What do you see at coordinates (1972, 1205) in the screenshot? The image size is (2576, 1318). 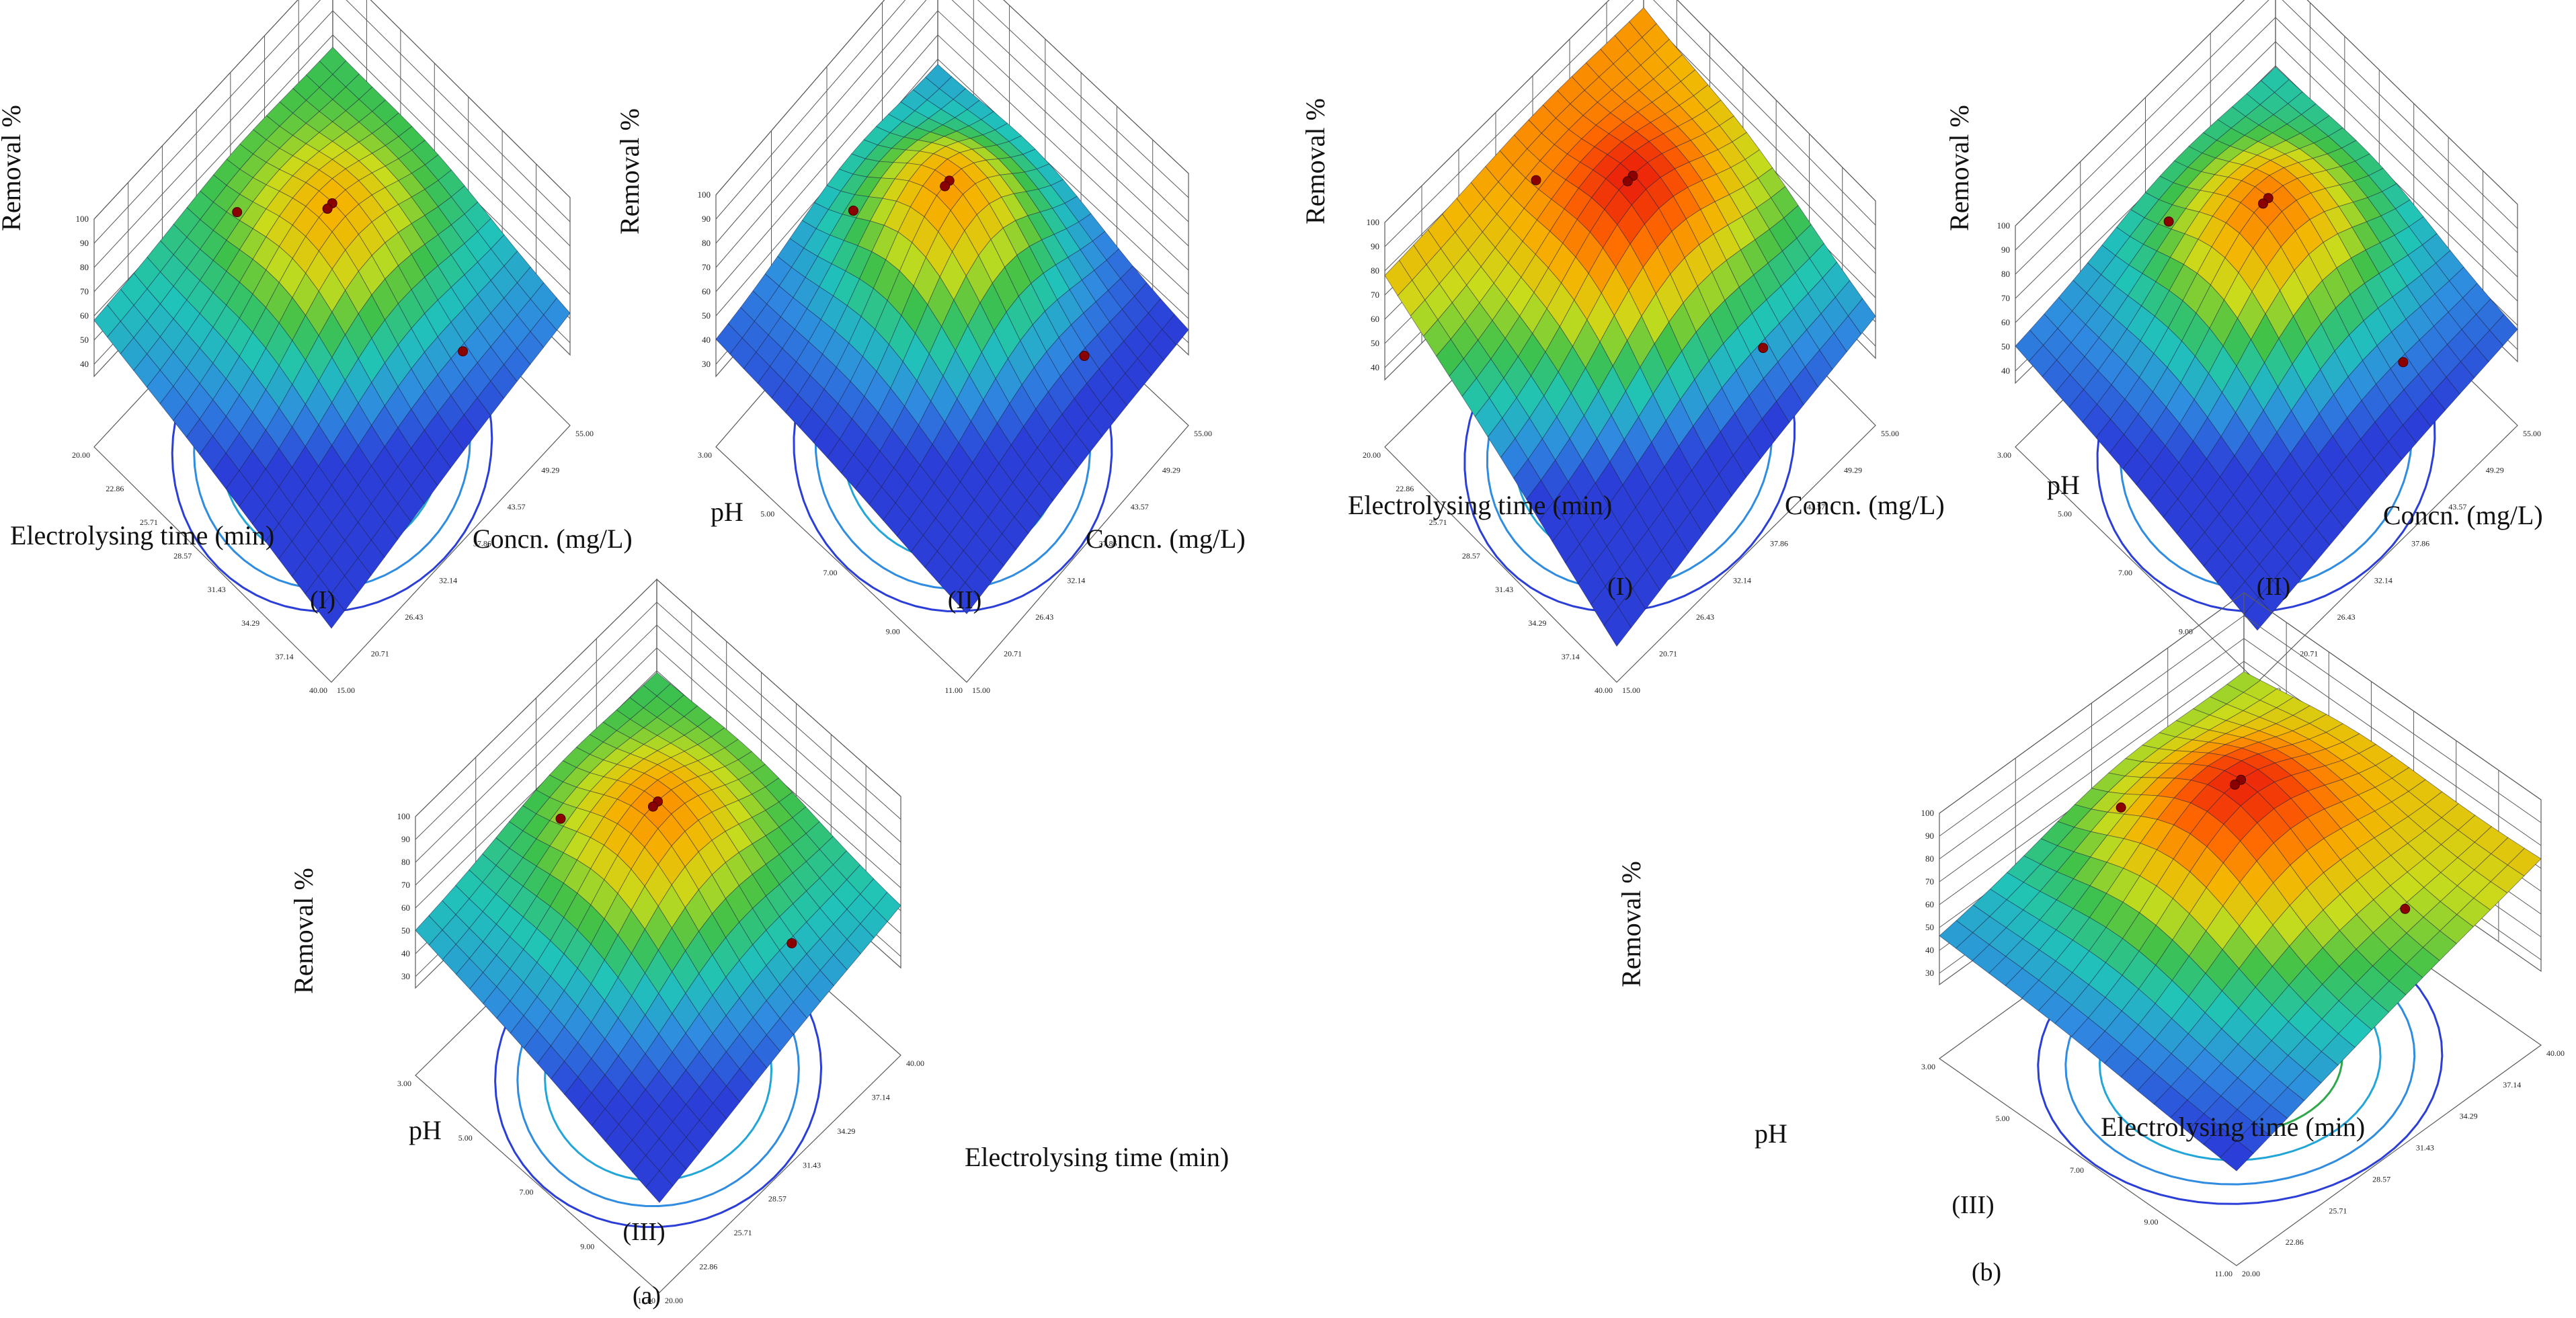 I see `panel-label: (III)` at bounding box center [1972, 1205].